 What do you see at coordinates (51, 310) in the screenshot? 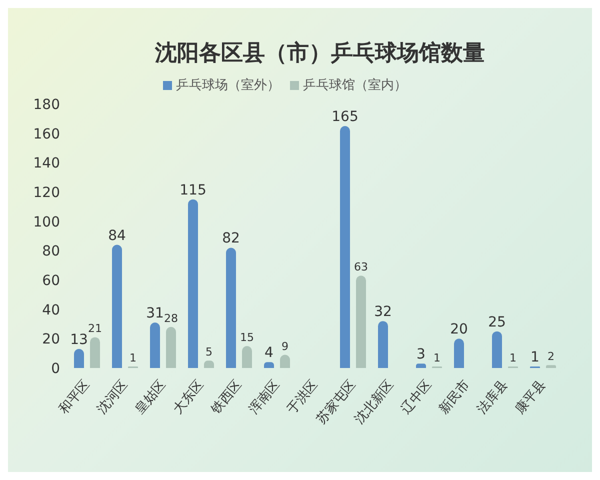
I see `y-tick-label: 40` at bounding box center [51, 310].